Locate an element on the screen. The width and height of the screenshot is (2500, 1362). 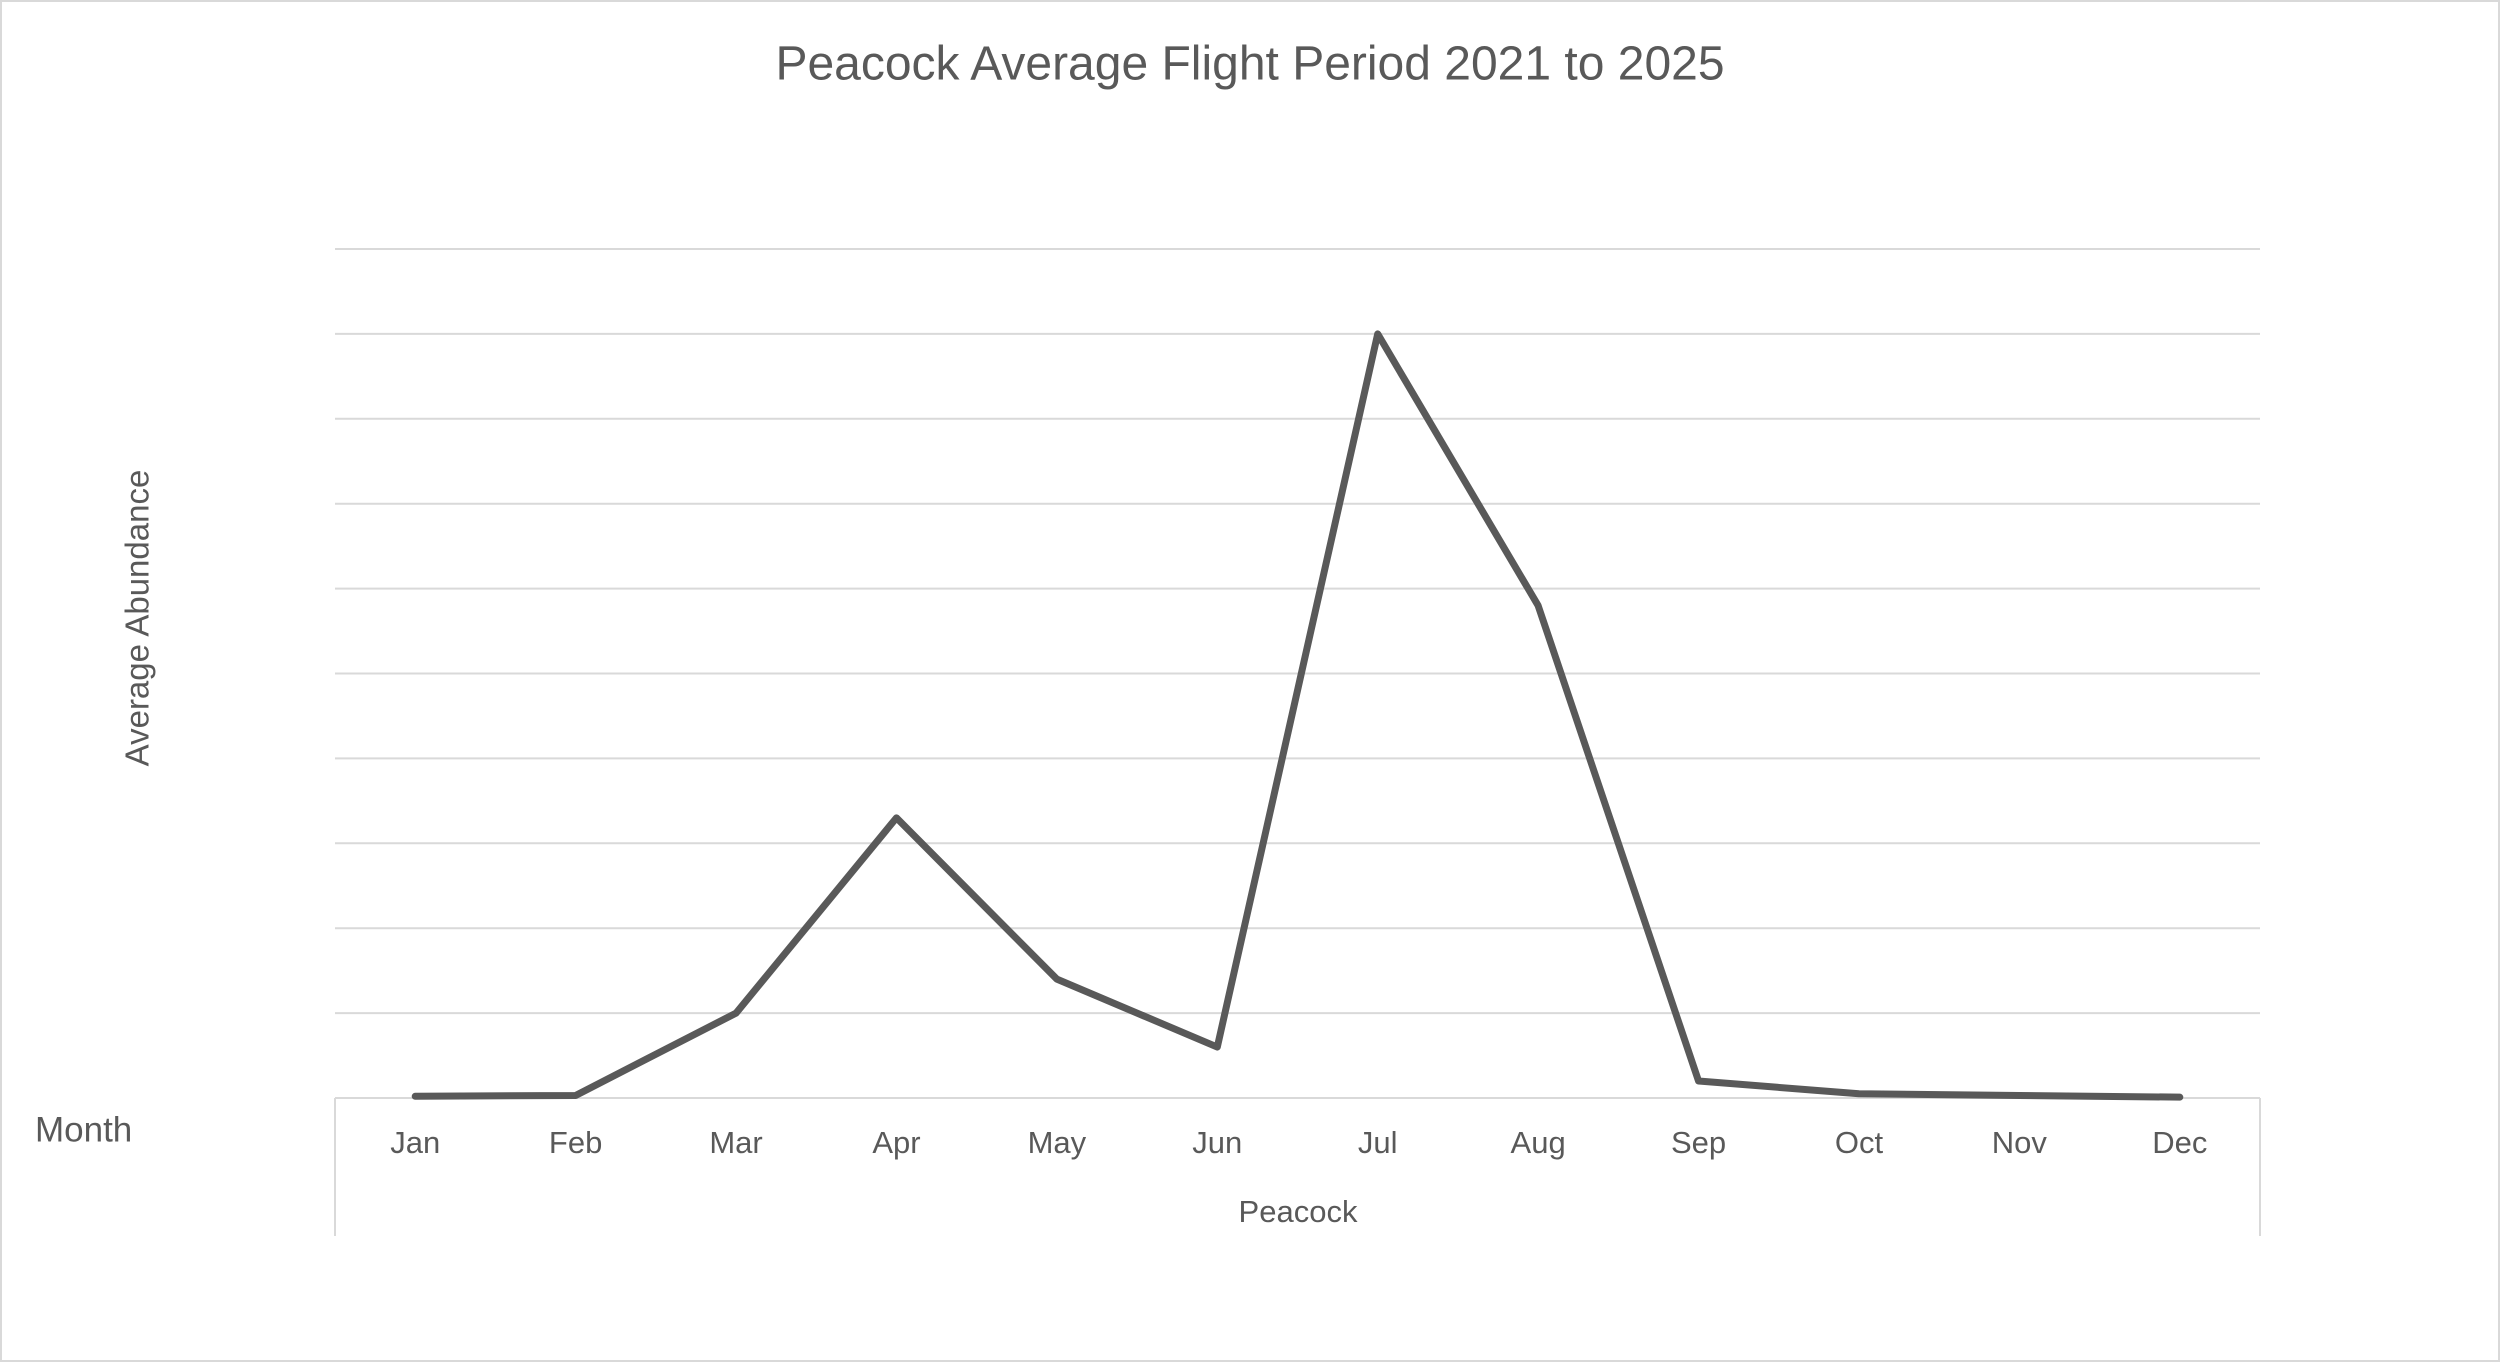
x-axis-label: Peacock is located at coordinates (1298, 1211).